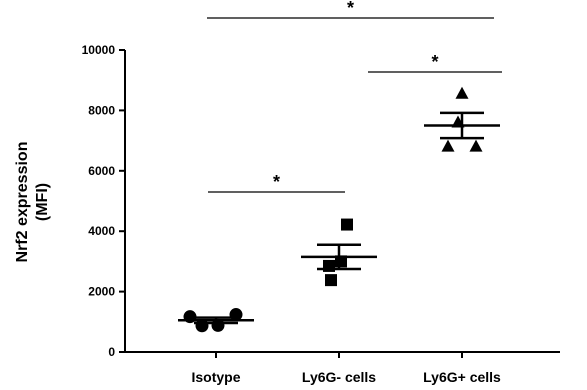  Describe the element at coordinates (111, 352) in the screenshot. I see `y-tick-label: 0` at that location.